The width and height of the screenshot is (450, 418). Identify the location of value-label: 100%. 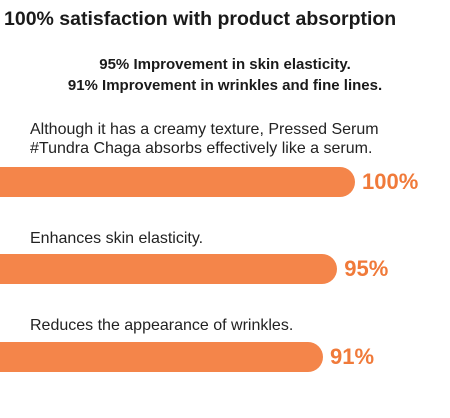
(390, 181).